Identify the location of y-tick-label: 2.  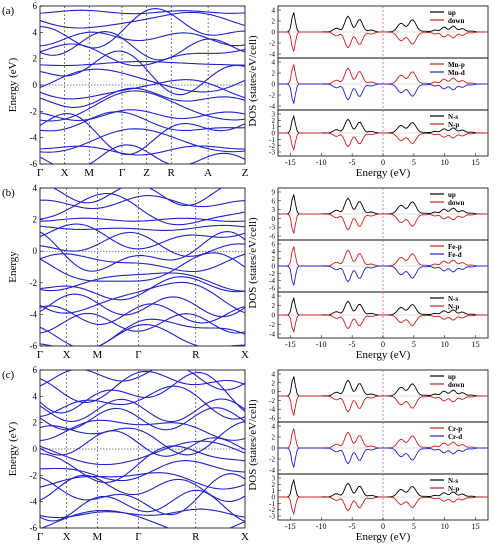
(35, 220).